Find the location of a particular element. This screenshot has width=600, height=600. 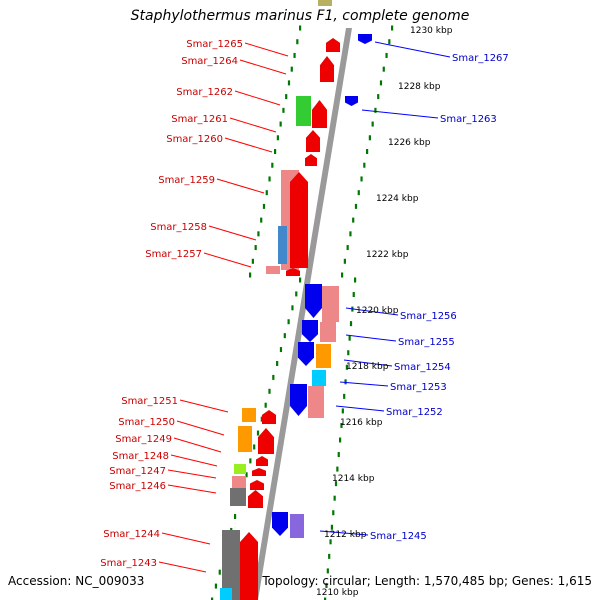

forward-gene-label: Smar_1262 is located at coordinates (204, 92).